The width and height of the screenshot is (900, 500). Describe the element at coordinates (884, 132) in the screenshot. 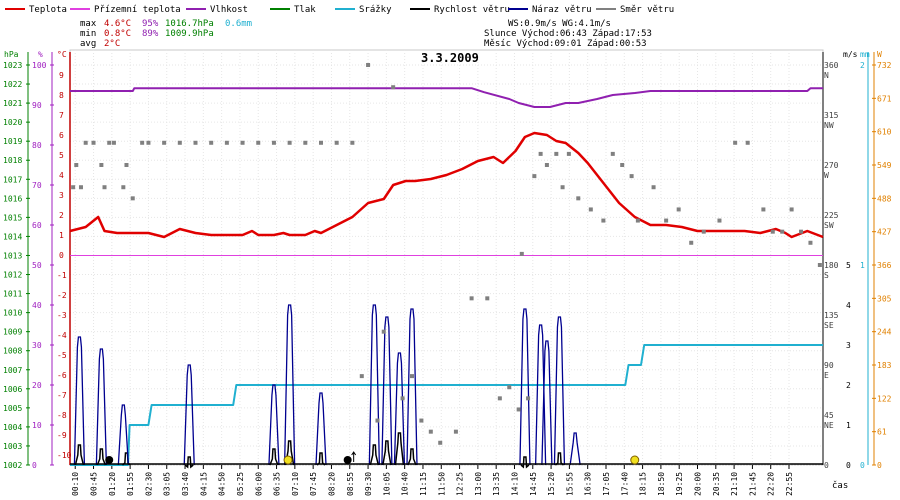

I see `w-tick-label: 610` at that location.